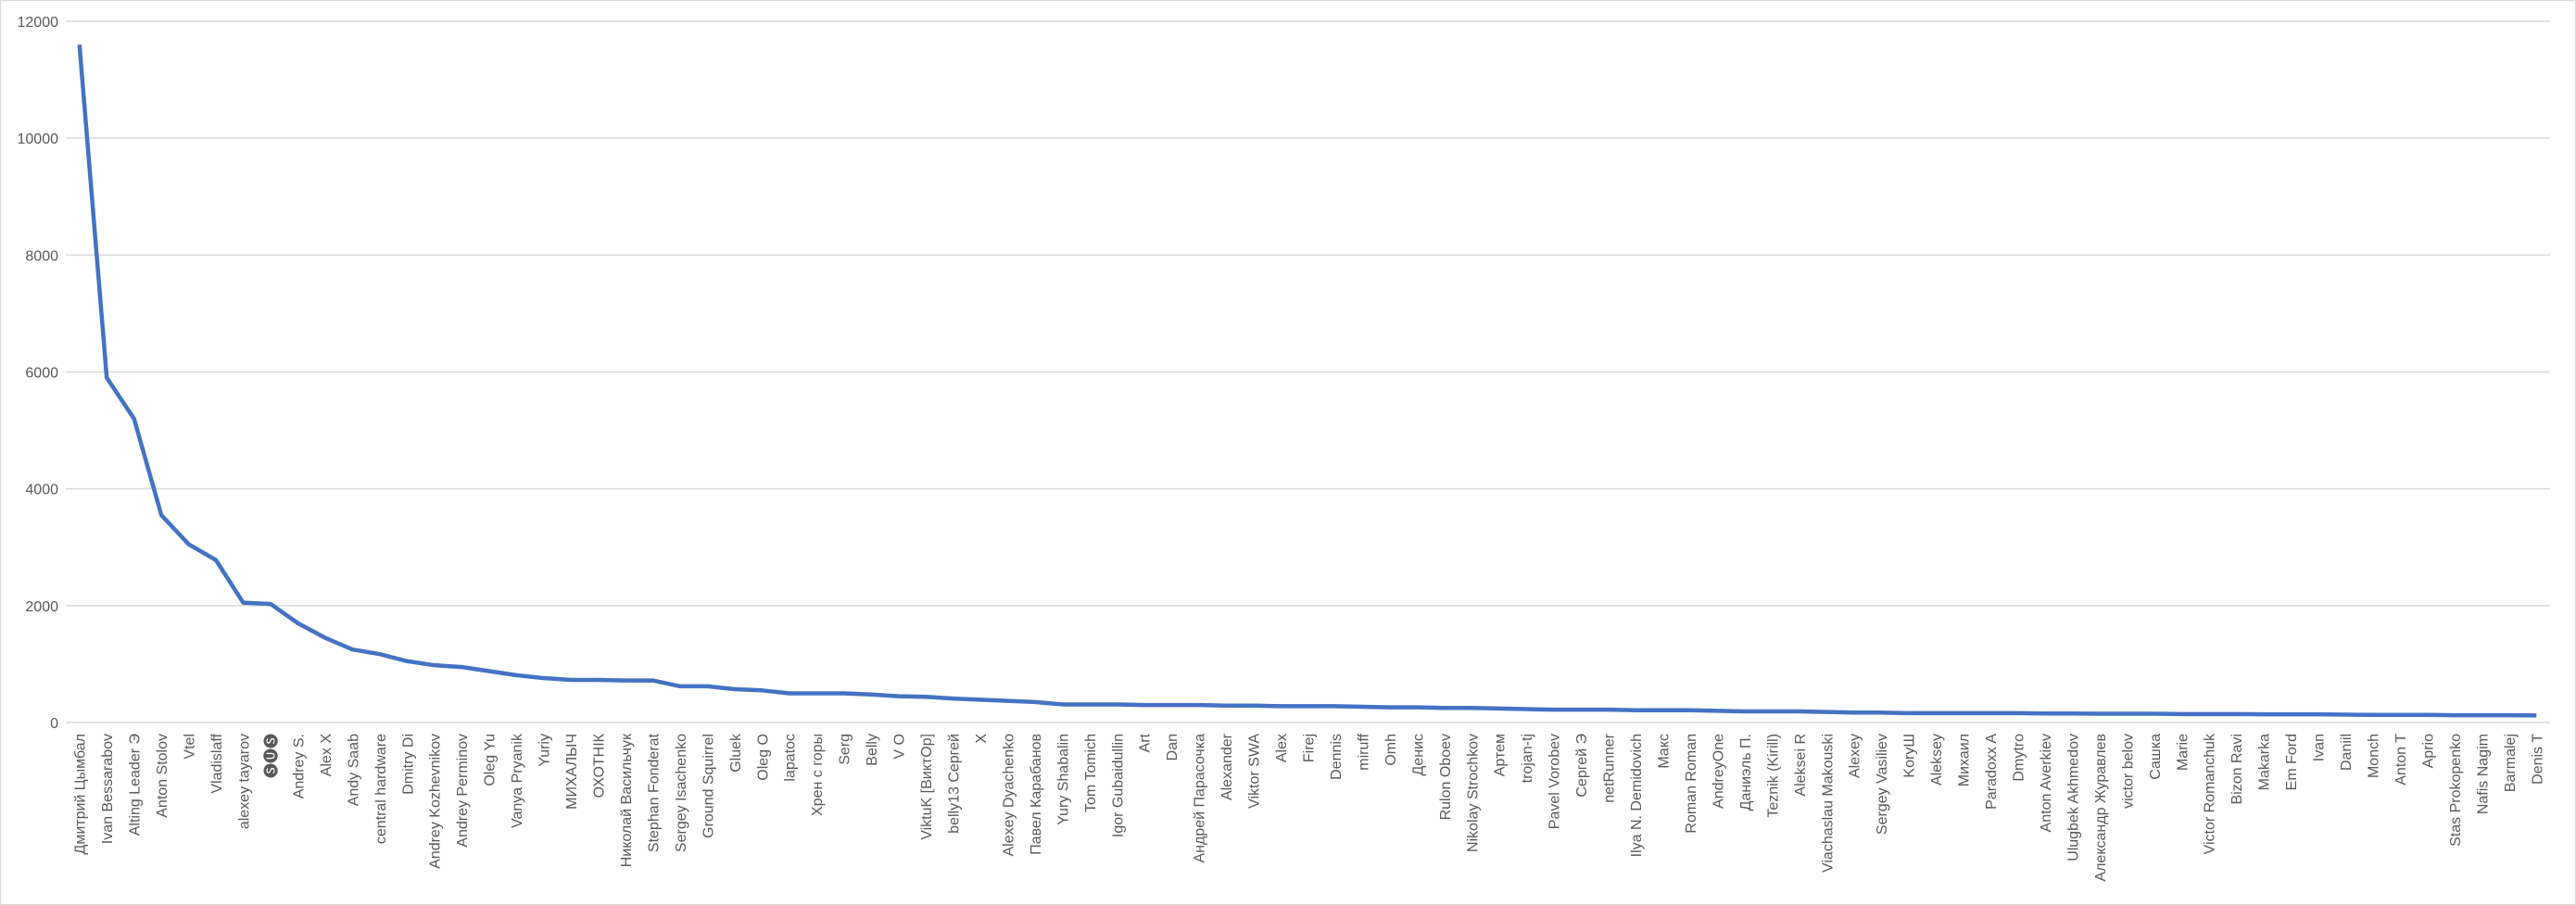  What do you see at coordinates (681, 793) in the screenshot?
I see `x-tick-label: Sergey Isachenko` at bounding box center [681, 793].